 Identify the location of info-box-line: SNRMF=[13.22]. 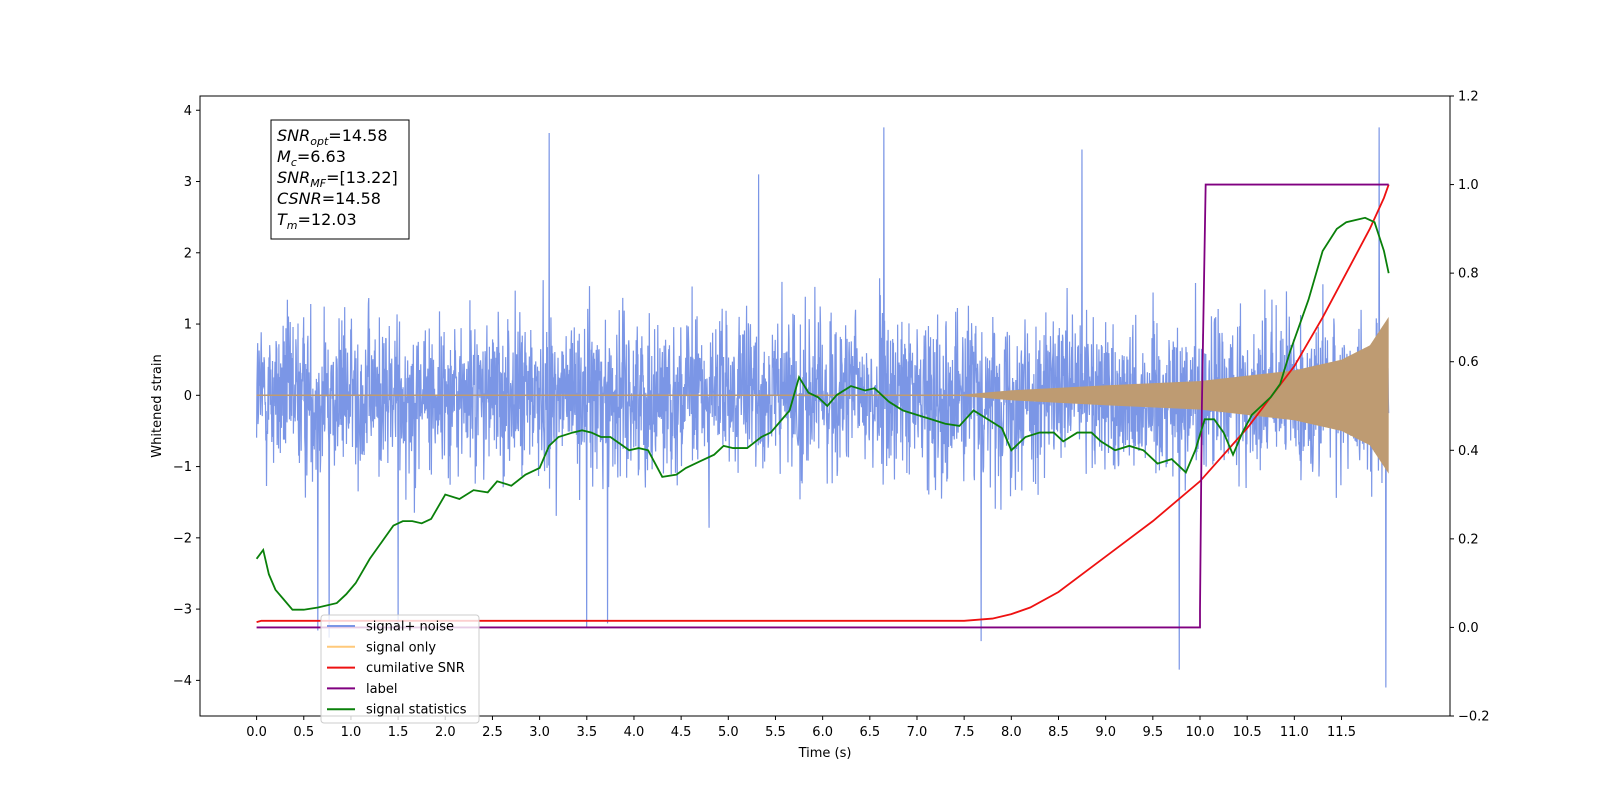
(337, 179).